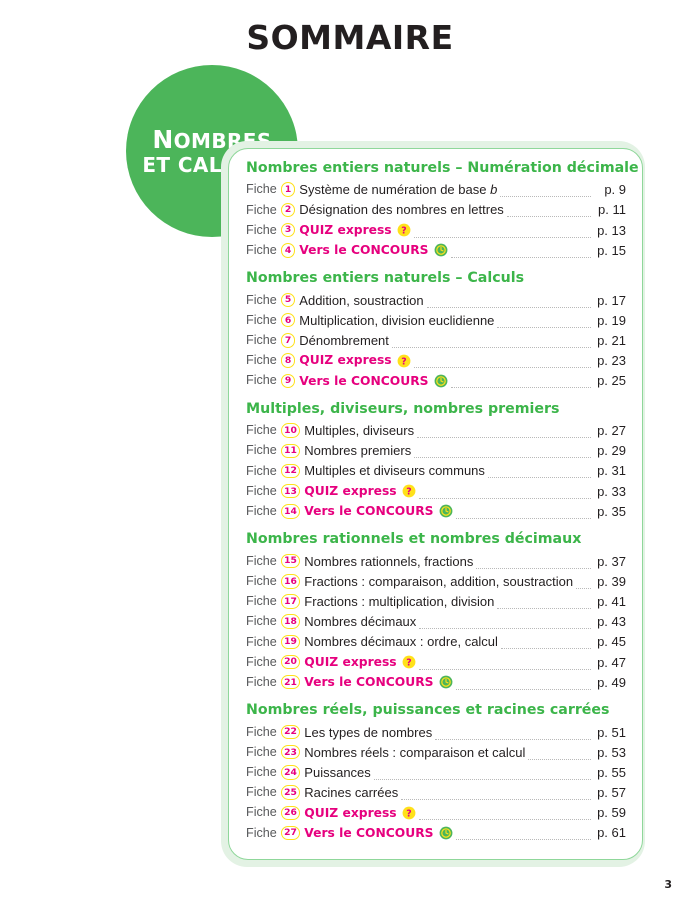 This screenshot has width=700, height=919. I want to click on toc-entry-label: QUIZ express, so click(350, 661).